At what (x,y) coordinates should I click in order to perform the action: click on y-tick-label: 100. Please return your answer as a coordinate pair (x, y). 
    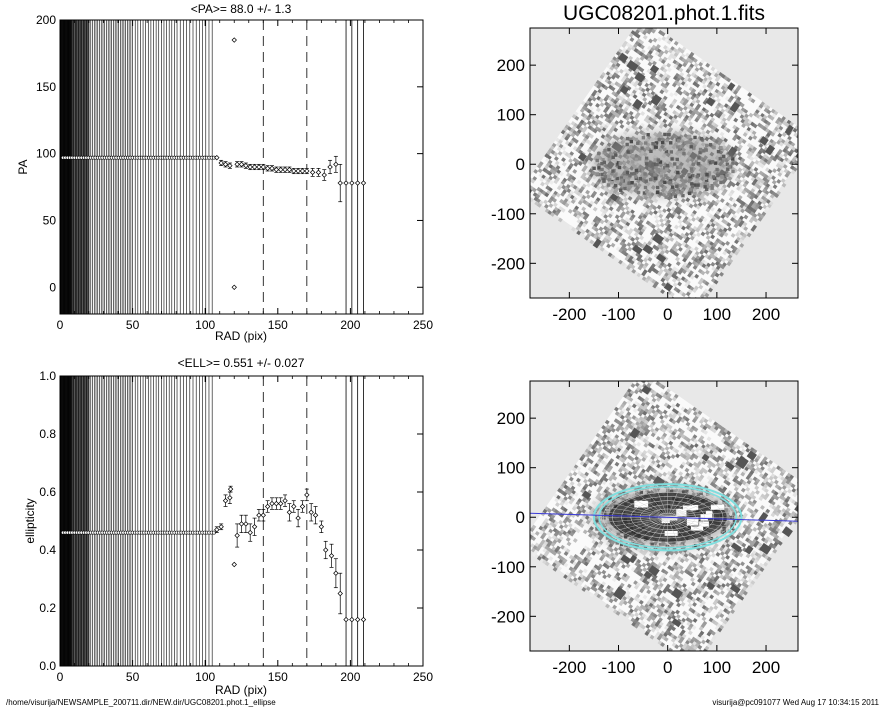
    Looking at the image, I should click on (46, 154).